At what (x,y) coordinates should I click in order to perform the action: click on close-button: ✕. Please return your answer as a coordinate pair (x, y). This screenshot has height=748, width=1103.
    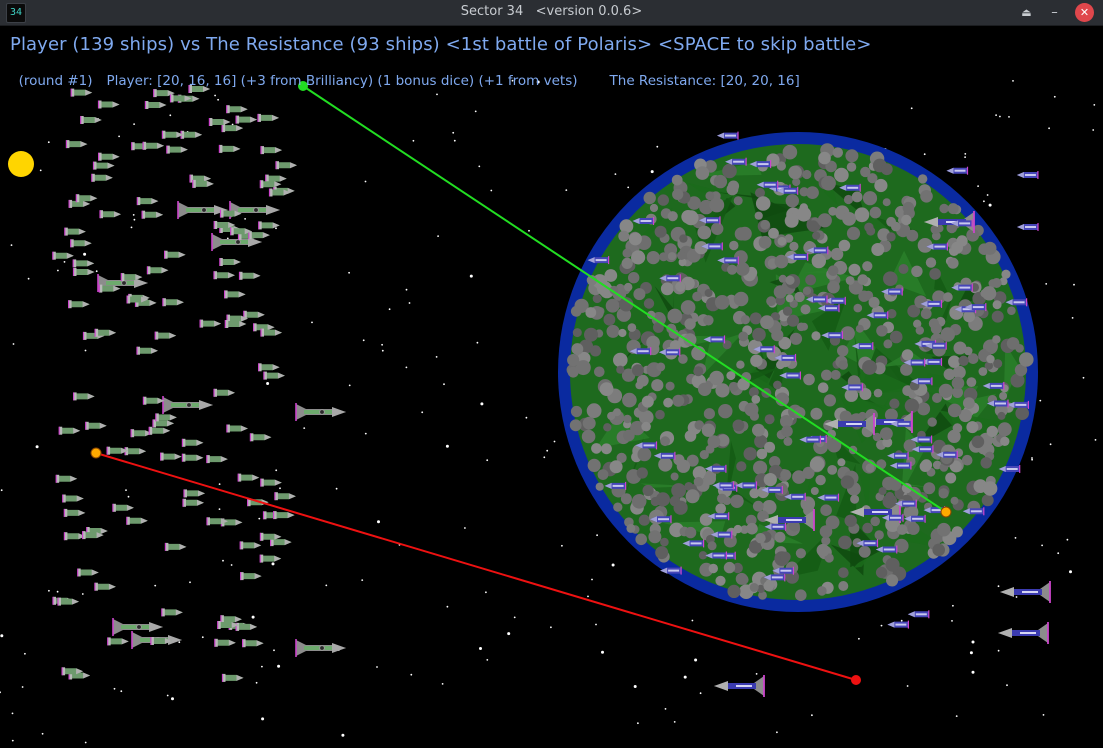
    Looking at the image, I should click on (1084, 12).